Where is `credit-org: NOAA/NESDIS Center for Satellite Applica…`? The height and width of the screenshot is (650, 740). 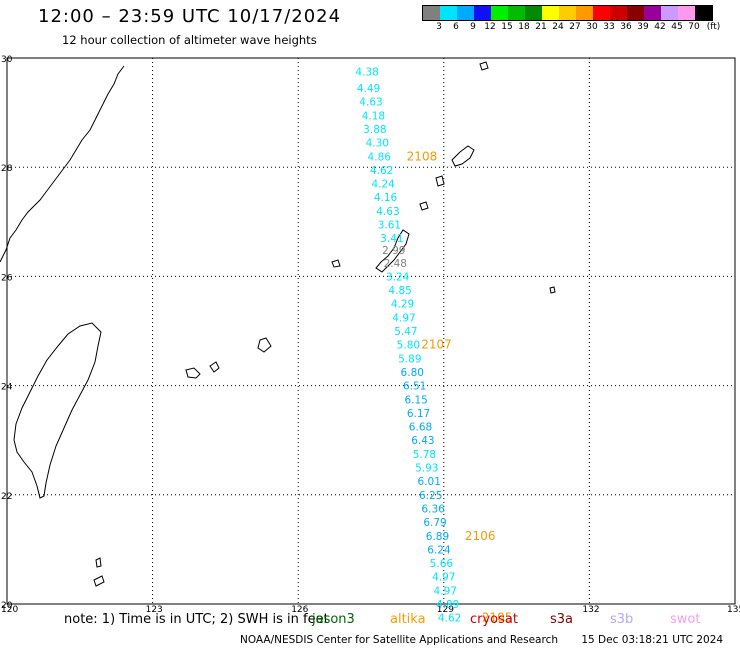 credit-org: NOAA/NESDIS Center for Satellite Applica… is located at coordinates (399, 640).